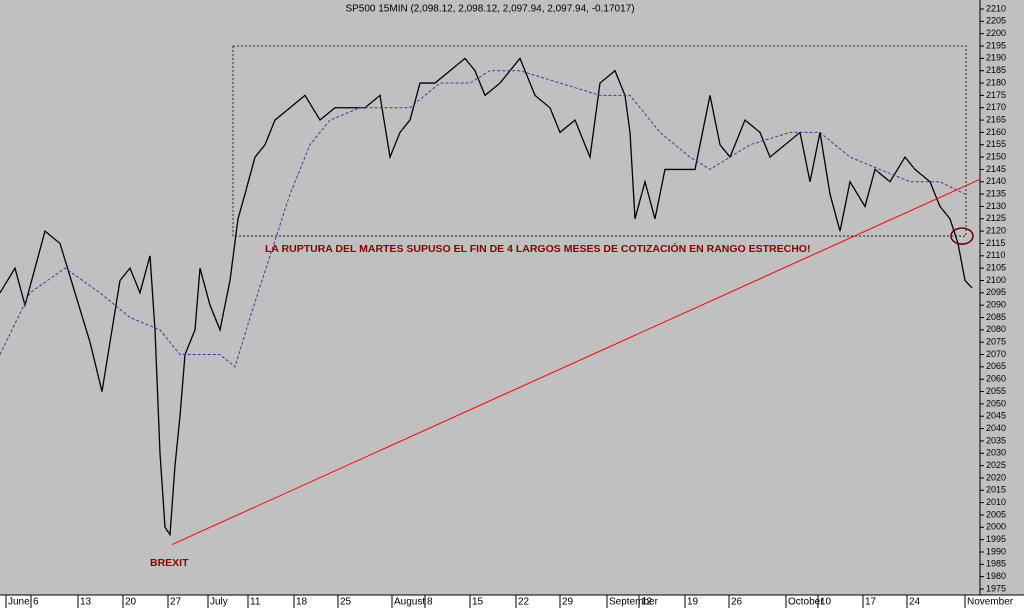 The width and height of the screenshot is (1024, 613). Describe the element at coordinates (996, 317) in the screenshot. I see `y-tick-label: 2085` at that location.